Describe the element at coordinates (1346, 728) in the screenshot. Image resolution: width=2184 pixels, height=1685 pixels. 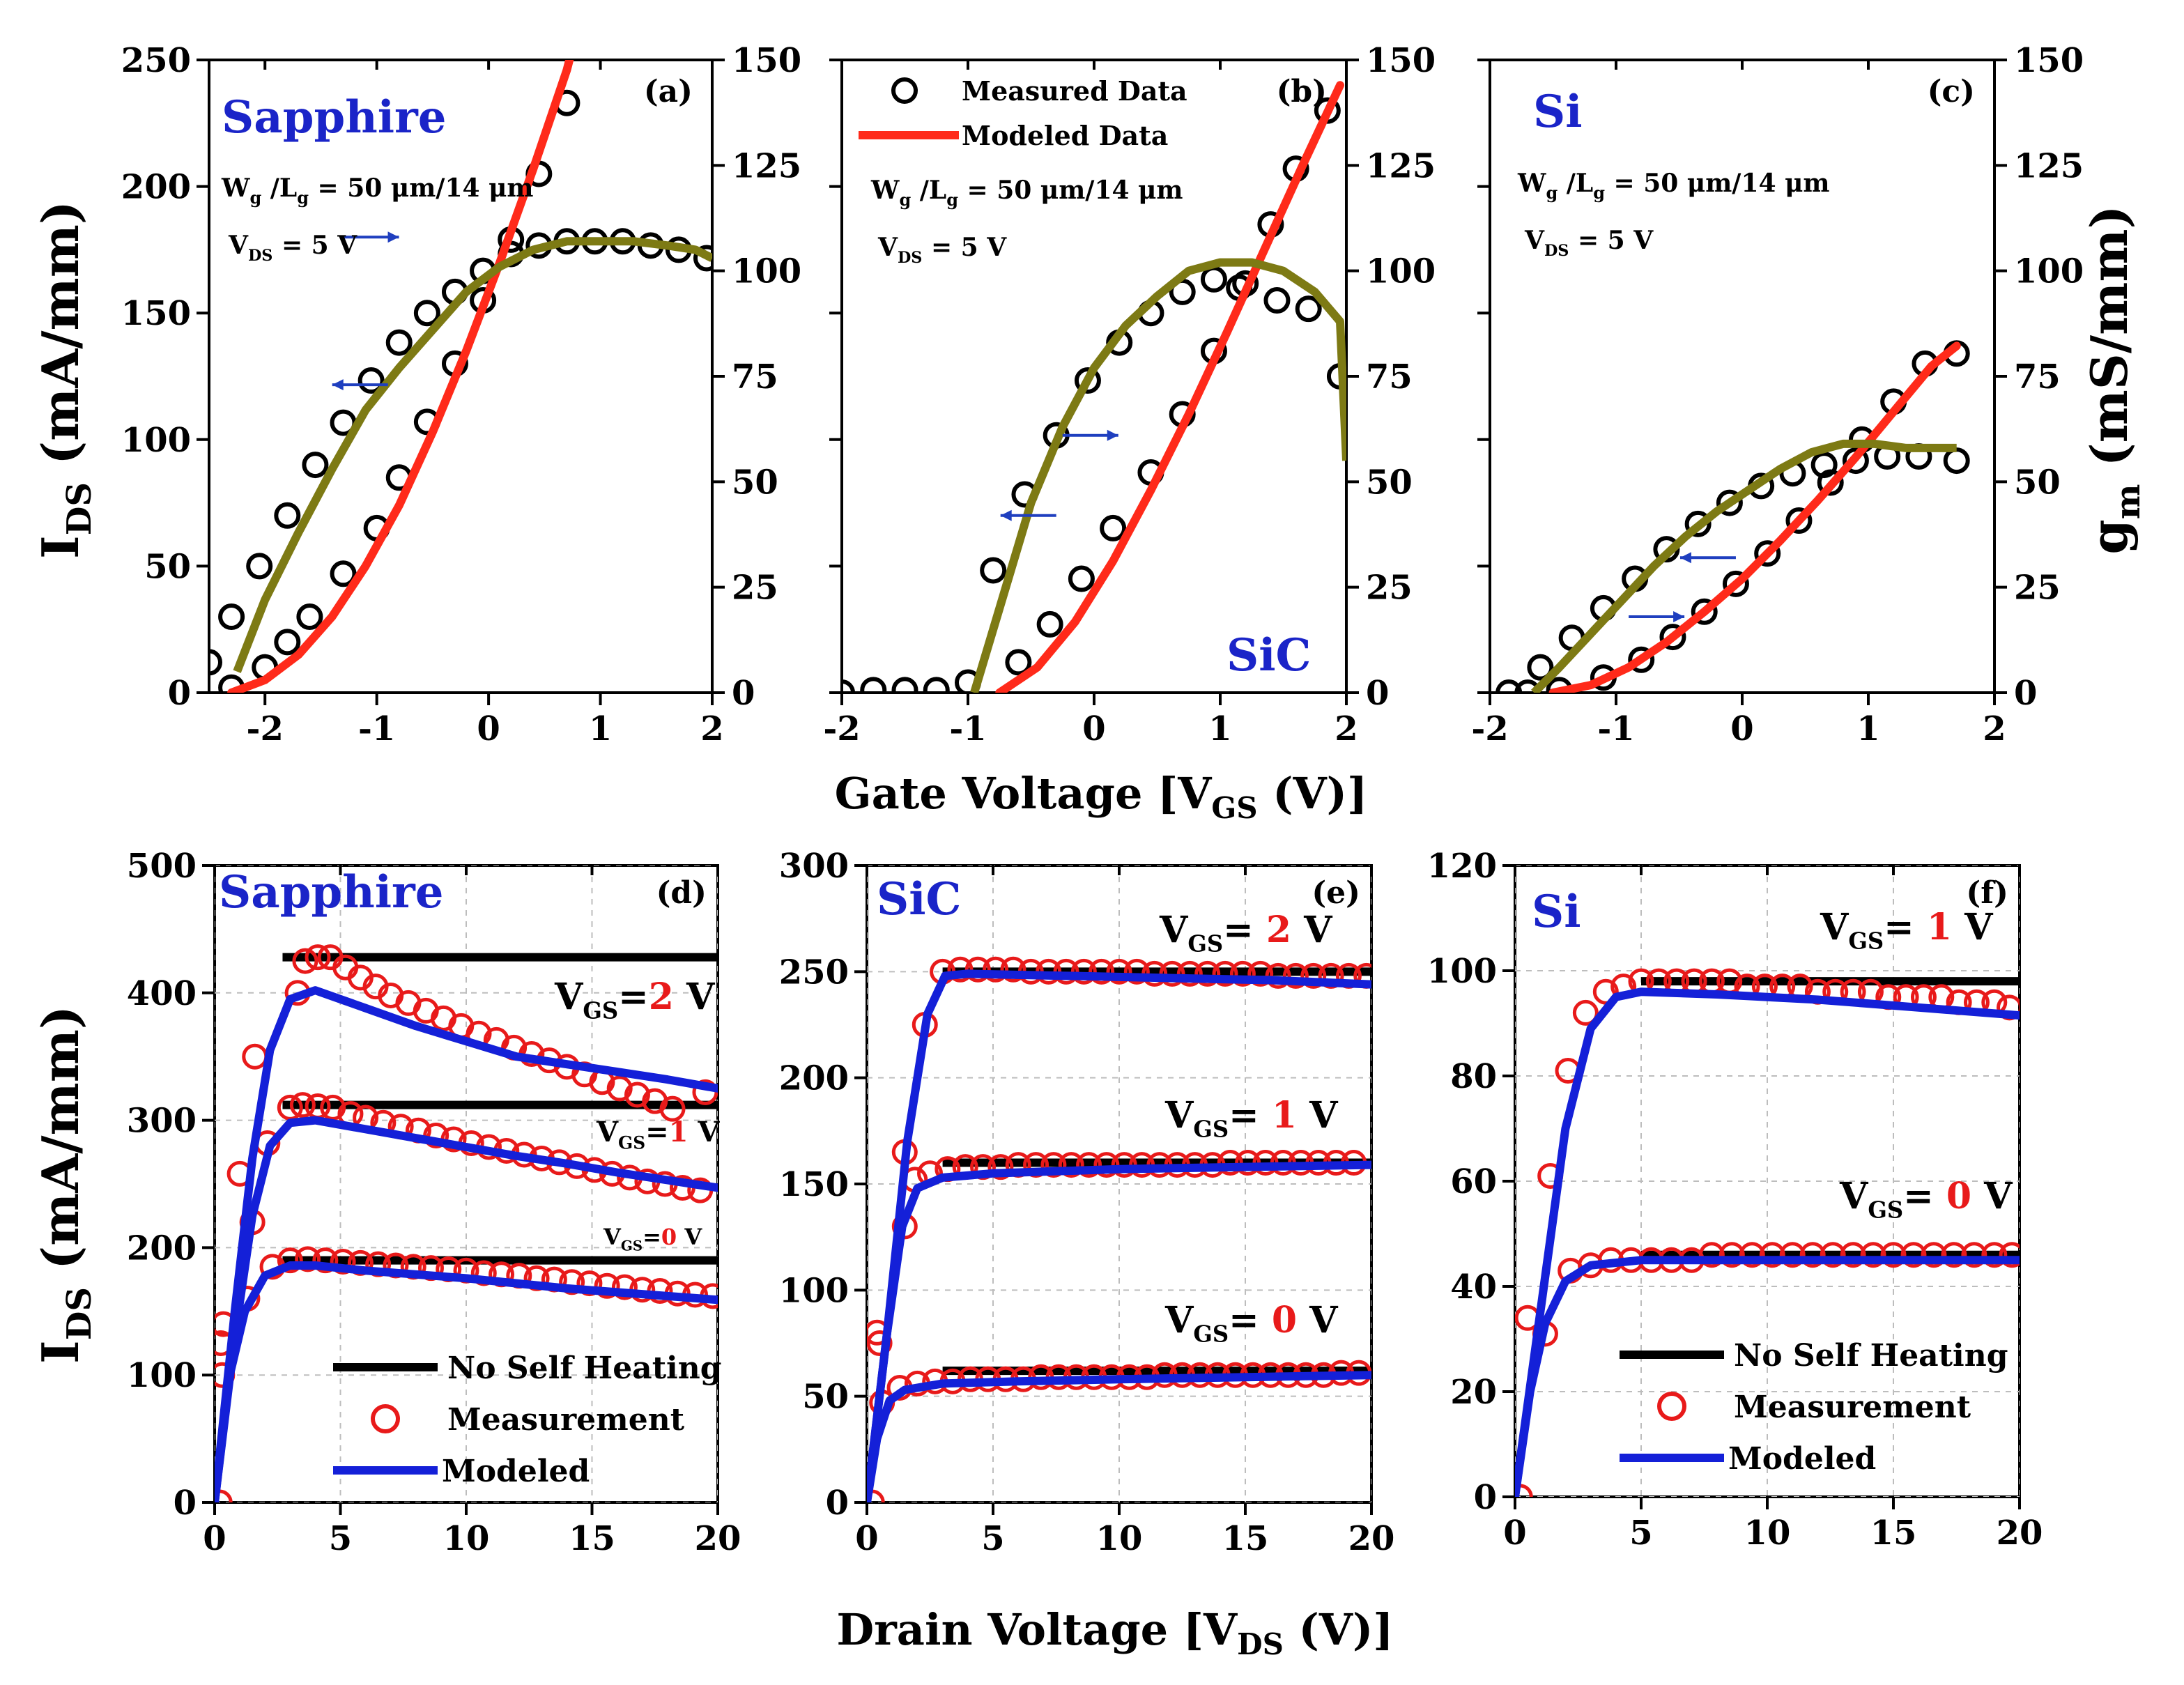
I see `x-tick-label-b: 2` at that location.